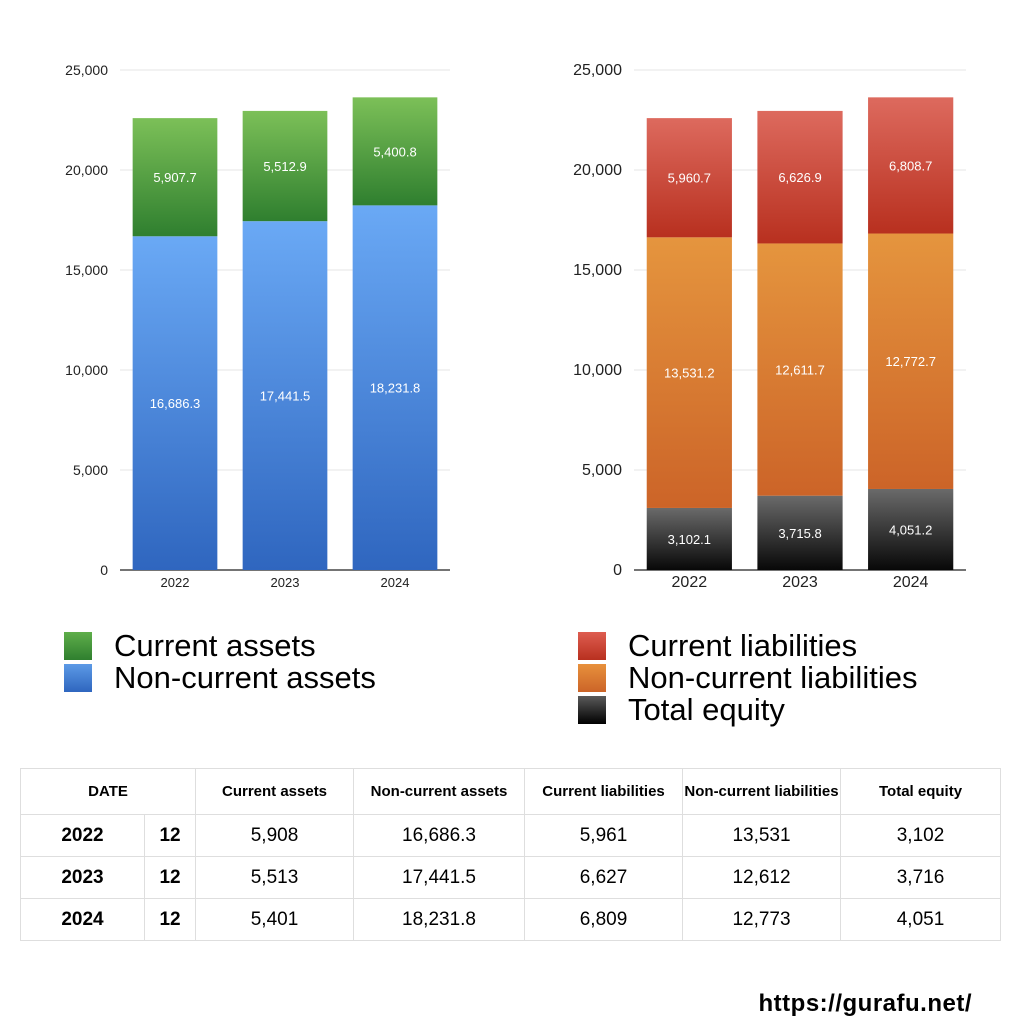  I want to click on data-label: 3,102.1, so click(689, 539).